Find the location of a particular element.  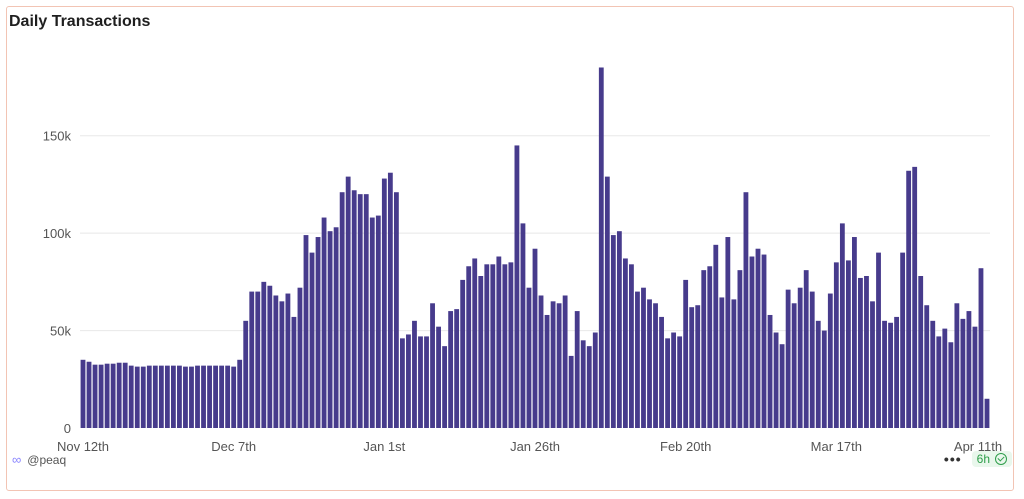

refresh-badge: 6h is located at coordinates (991, 459).